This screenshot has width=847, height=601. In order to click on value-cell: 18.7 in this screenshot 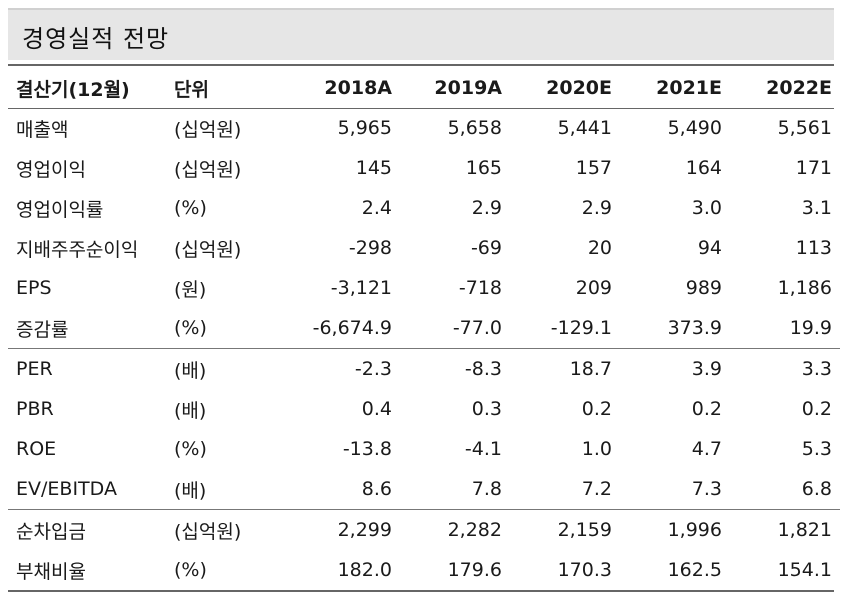, I will do `click(565, 368)`.